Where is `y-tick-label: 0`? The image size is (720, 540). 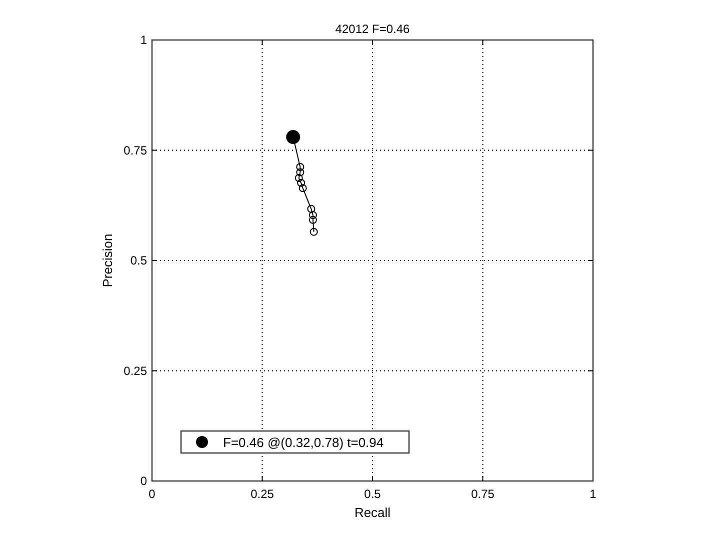
y-tick-label: 0 is located at coordinates (144, 481).